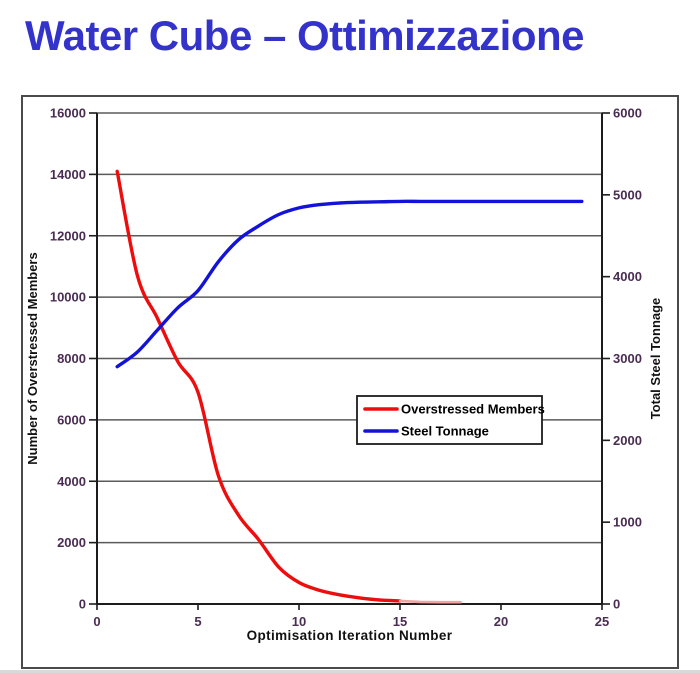 The width and height of the screenshot is (700, 673). I want to click on svg-text: 10000, so click(68, 297).